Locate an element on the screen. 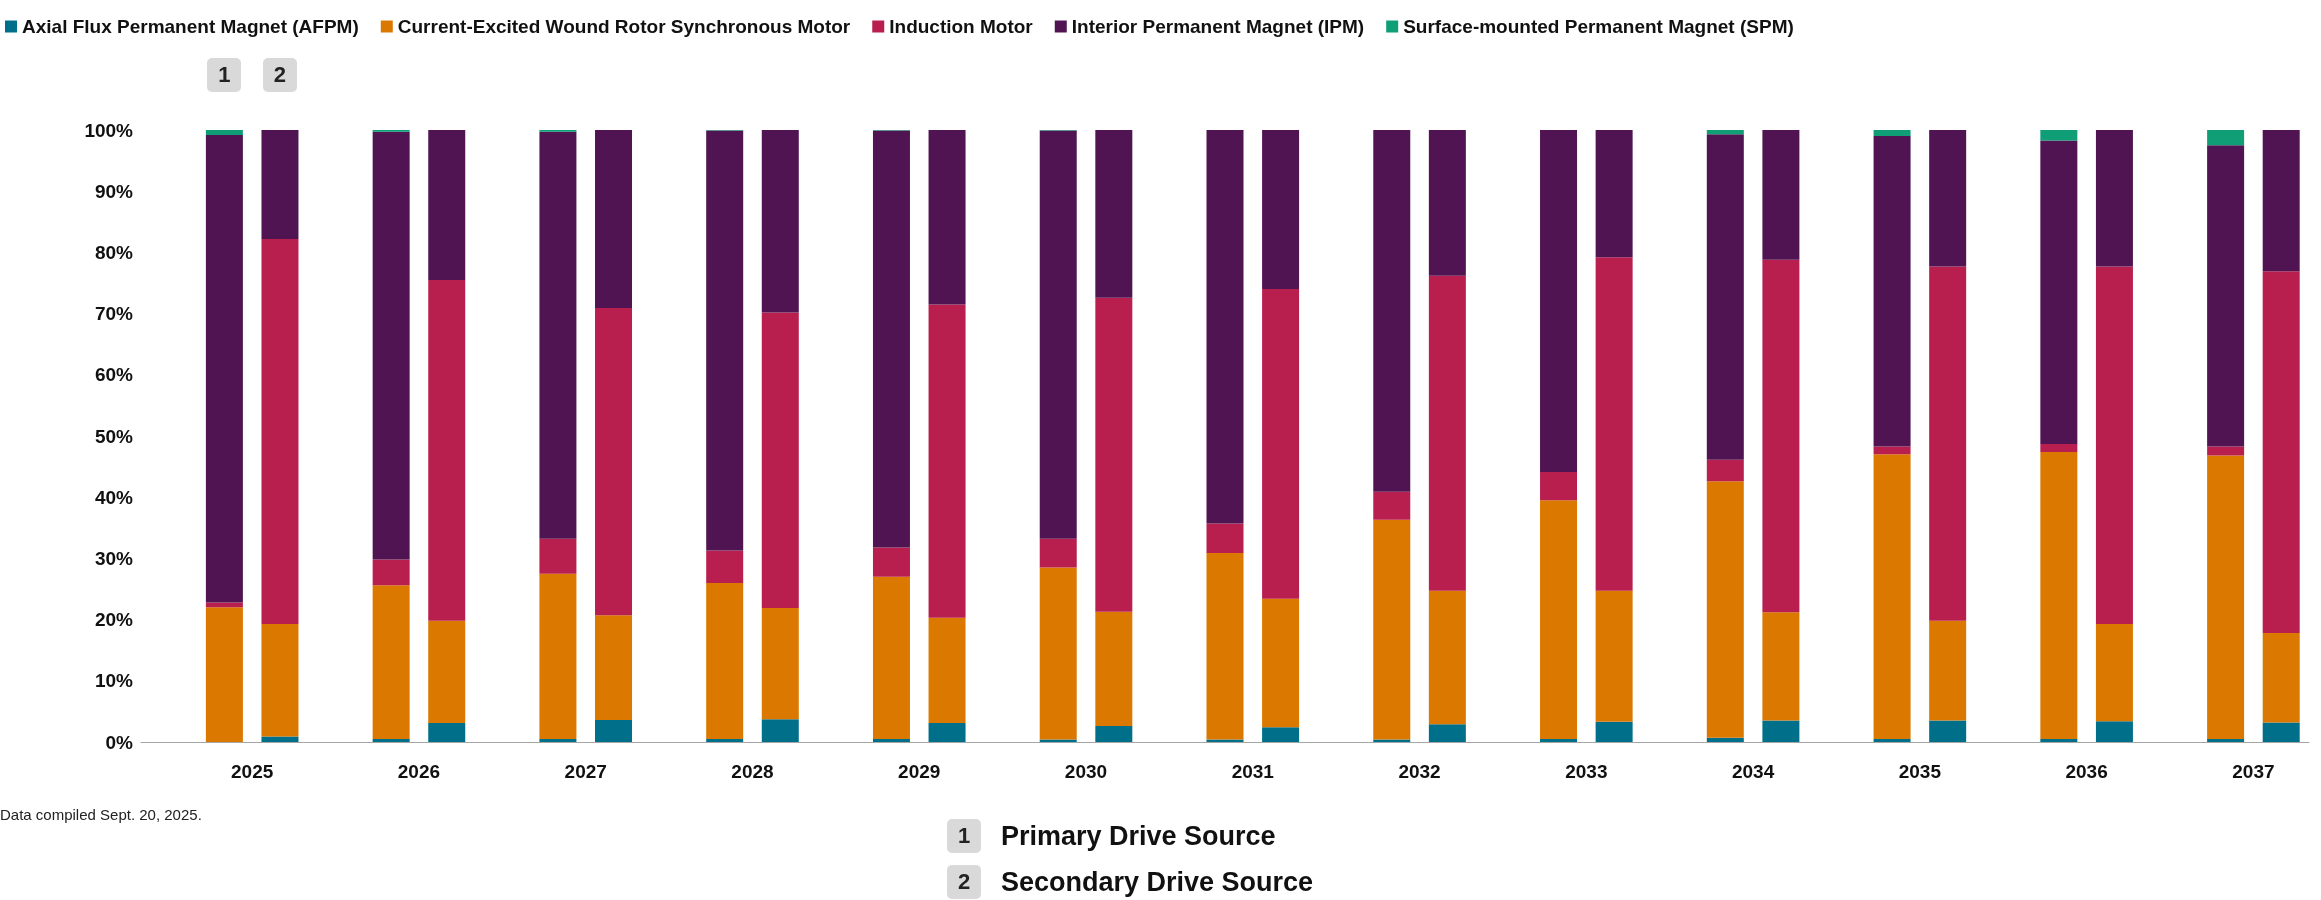 This screenshot has width=2321, height=900. text: Data compiled Sept. 20, 2025. is located at coordinates (101, 814).